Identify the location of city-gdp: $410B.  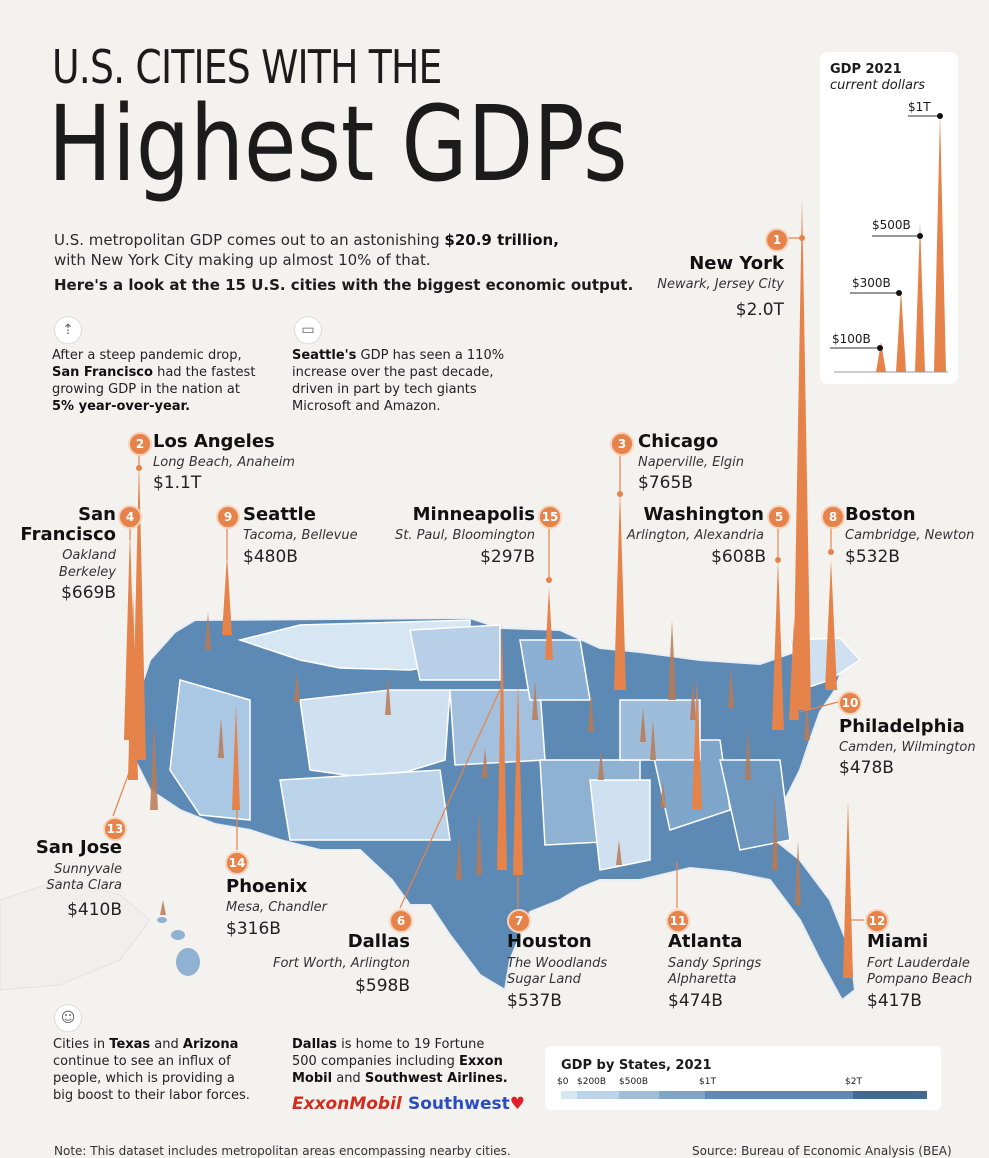
(94, 910).